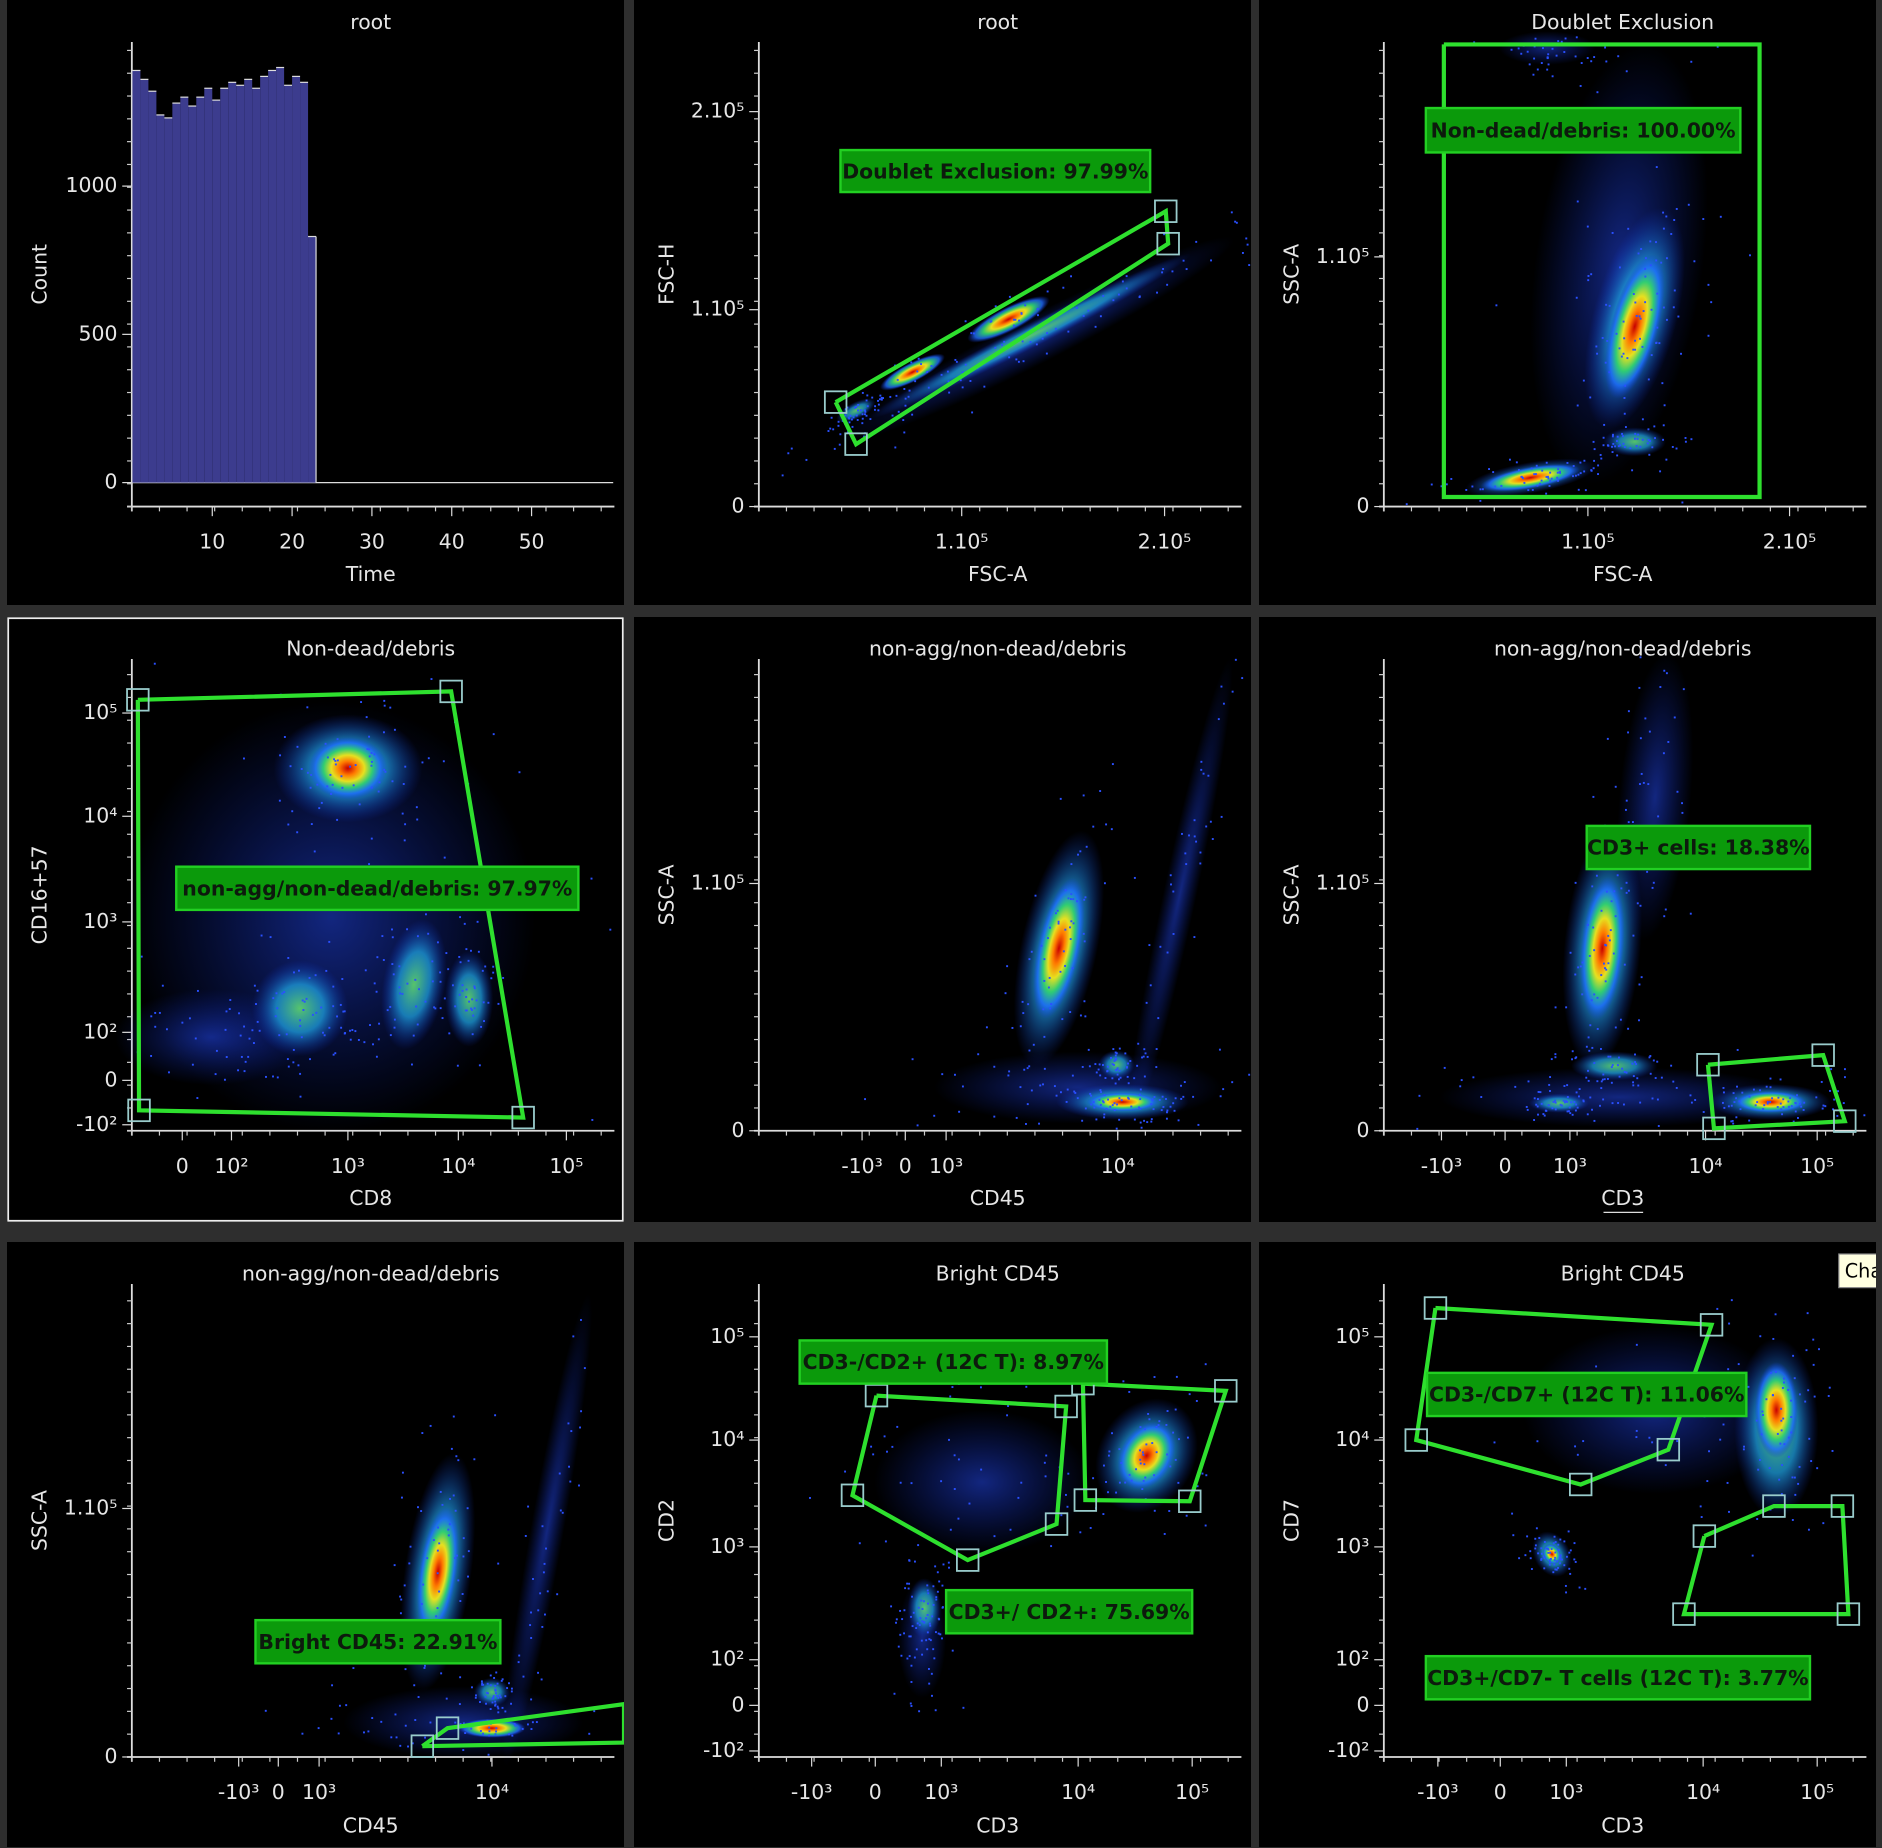 Image resolution: width=1882 pixels, height=1848 pixels. Describe the element at coordinates (1578, 268) in the screenshot. I see `density-plot` at that location.